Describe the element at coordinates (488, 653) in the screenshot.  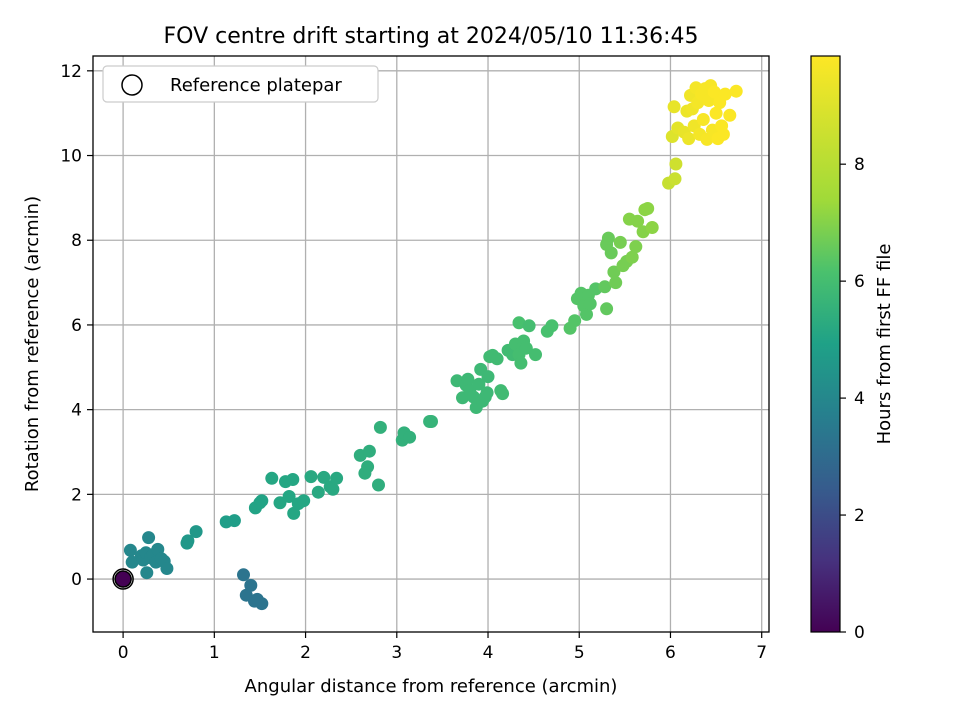
I see `x-tick-label: 4` at that location.